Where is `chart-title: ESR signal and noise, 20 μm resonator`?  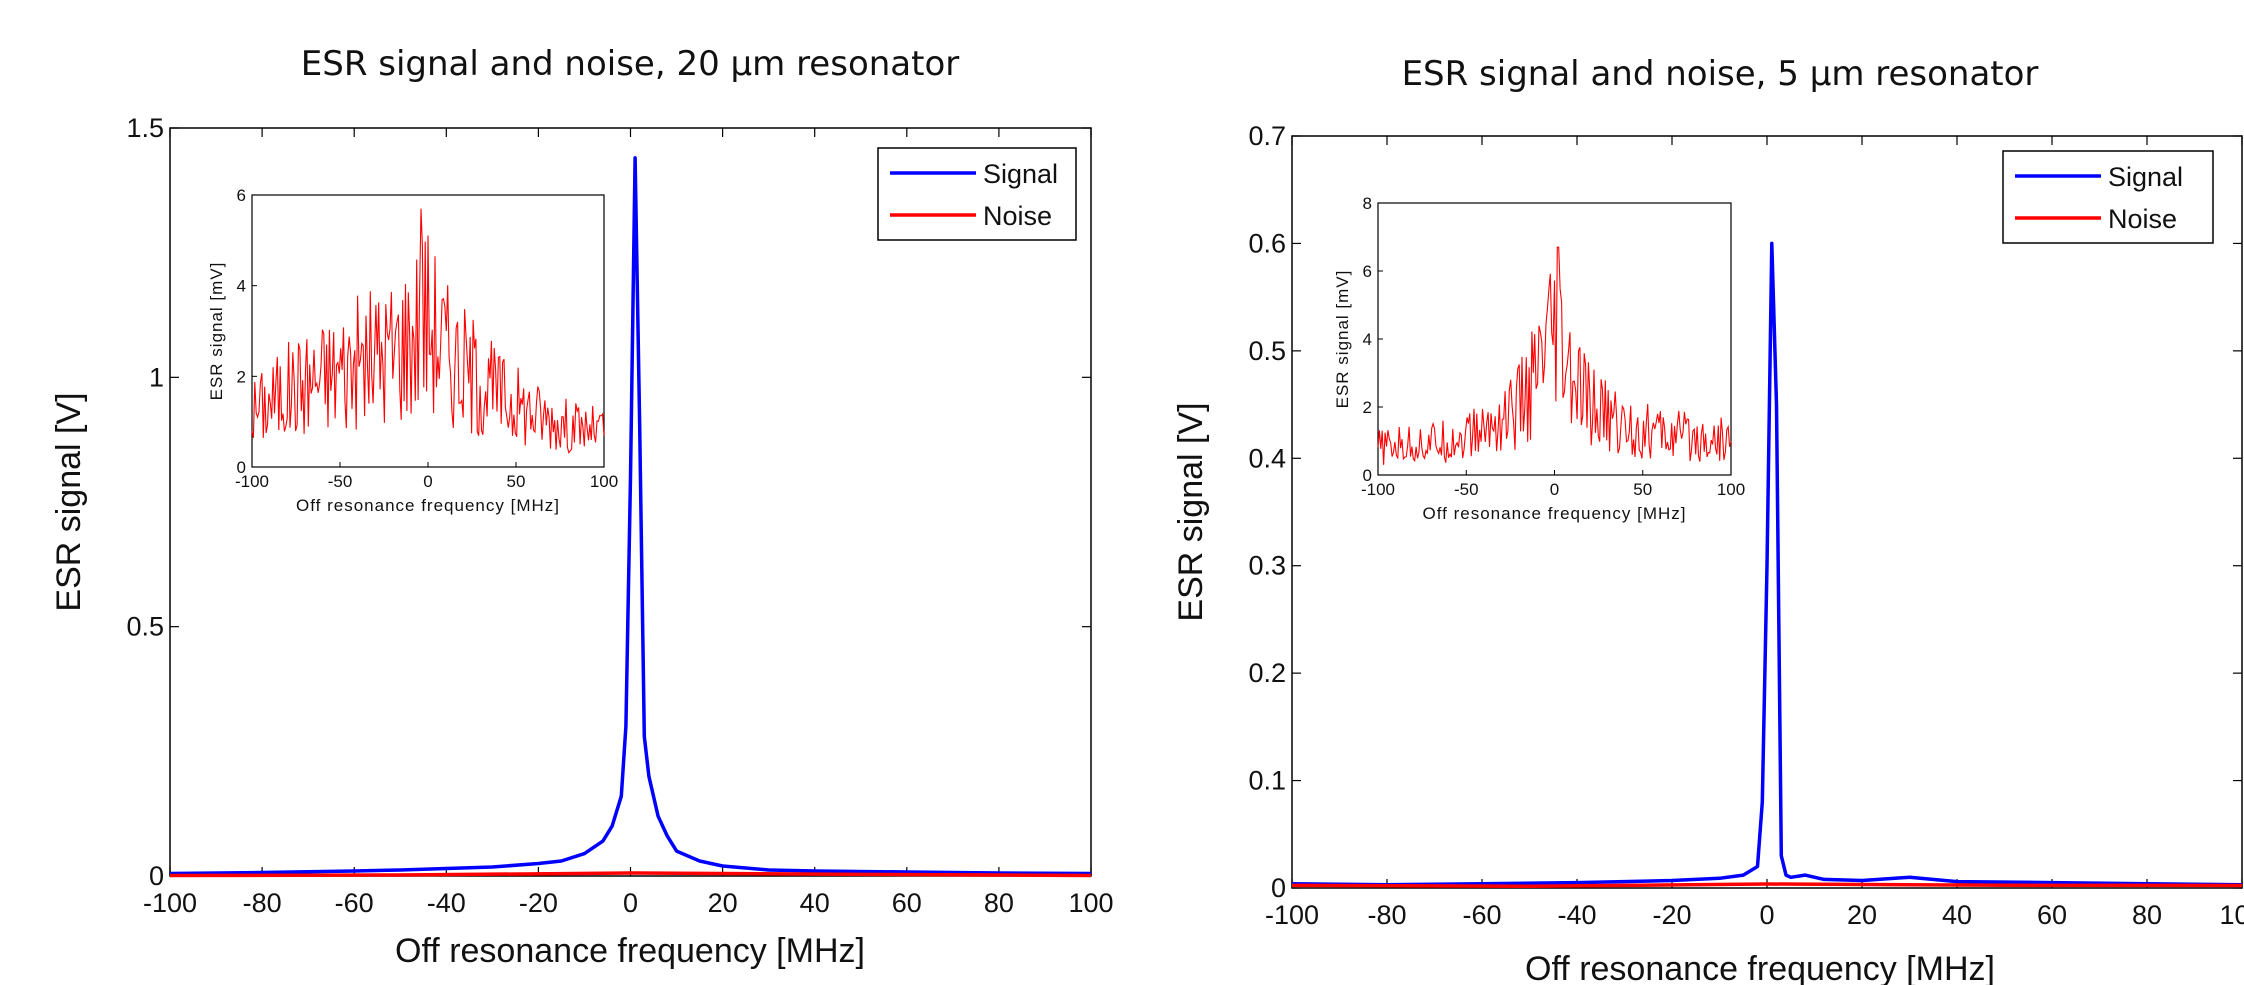 chart-title: ESR signal and noise, 20 μm resonator is located at coordinates (630, 64).